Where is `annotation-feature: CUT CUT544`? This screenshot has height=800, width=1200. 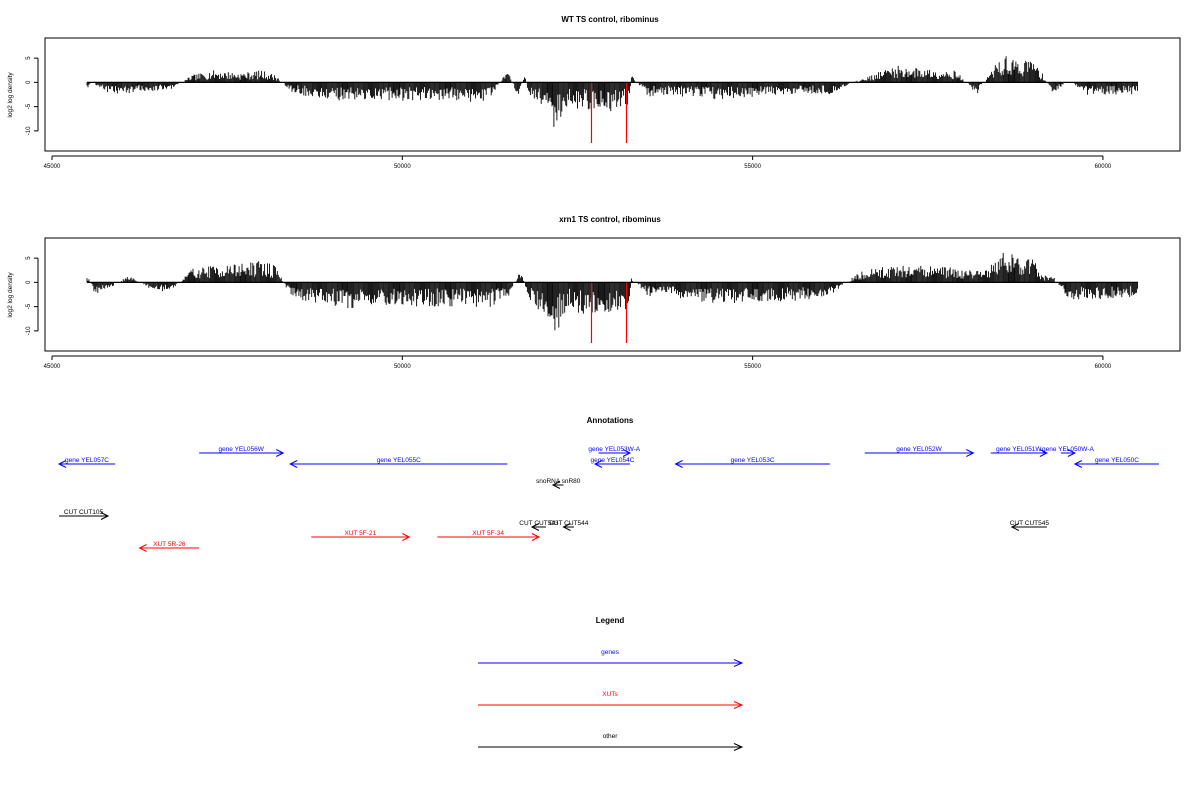
annotation-feature: CUT CUT544 is located at coordinates (569, 525).